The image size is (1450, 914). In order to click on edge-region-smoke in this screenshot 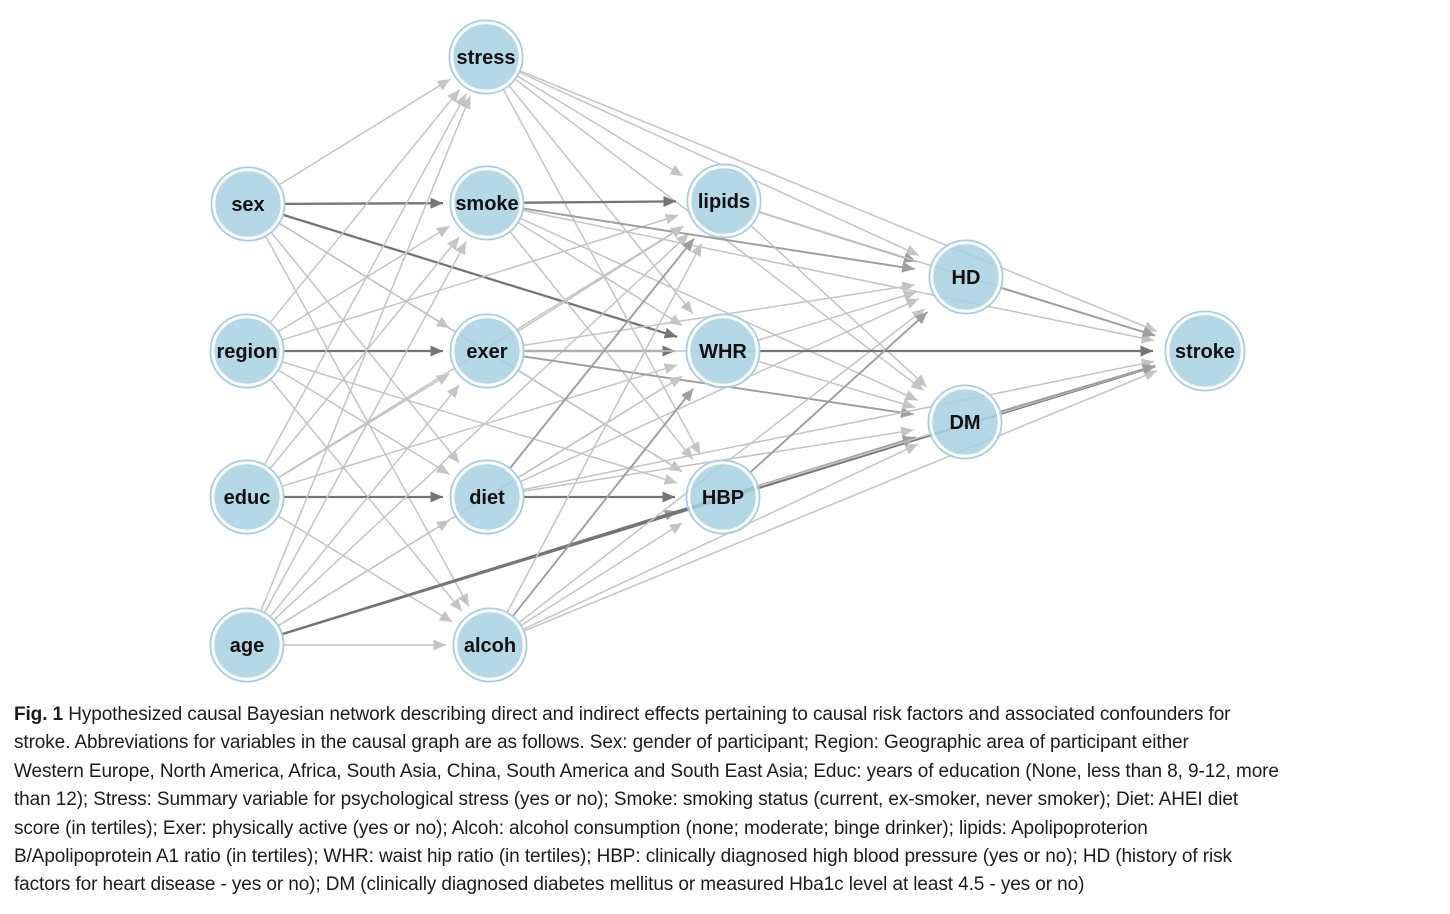, I will do `click(363, 279)`.